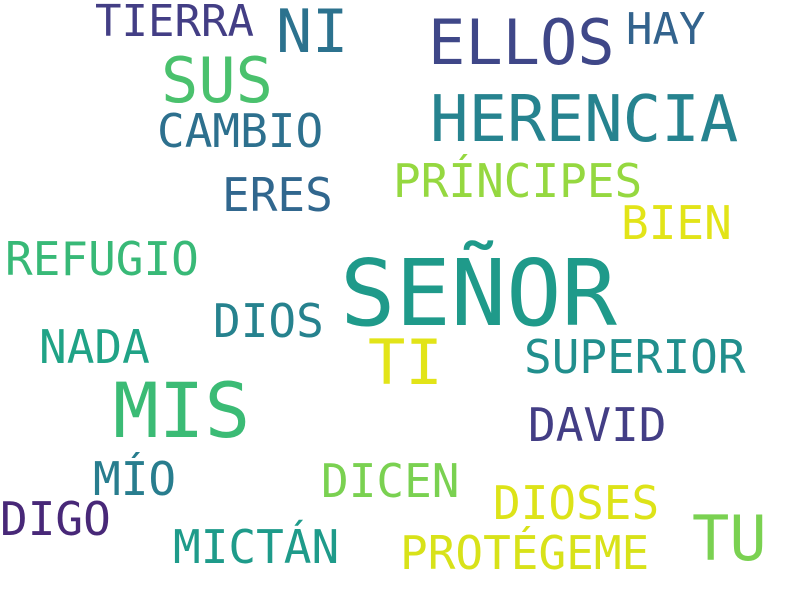 Image resolution: width=800 pixels, height=600 pixels. What do you see at coordinates (182, 410) in the screenshot?
I see `word-mis: MIS` at bounding box center [182, 410].